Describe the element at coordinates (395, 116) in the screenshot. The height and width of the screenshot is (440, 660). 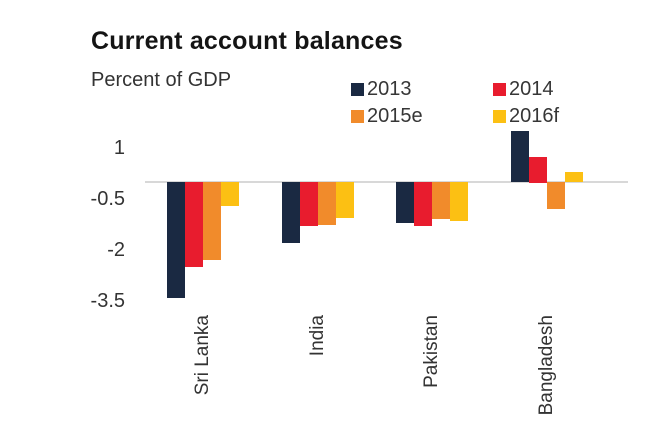
I see `legend-label: 2015e` at that location.